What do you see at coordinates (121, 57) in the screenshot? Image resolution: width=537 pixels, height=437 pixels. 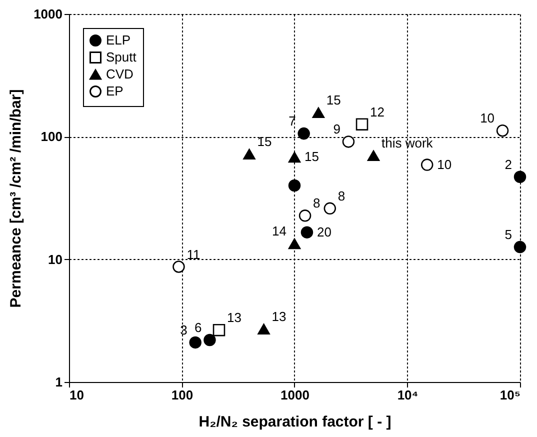 I see `legend-label: Sputt` at bounding box center [121, 57].